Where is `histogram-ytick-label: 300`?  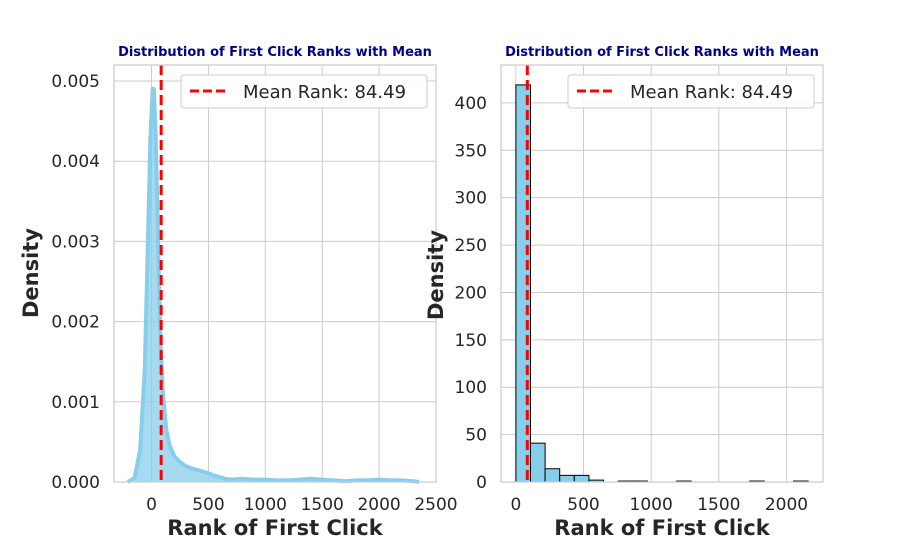
histogram-ytick-label: 300 is located at coordinates (471, 199).